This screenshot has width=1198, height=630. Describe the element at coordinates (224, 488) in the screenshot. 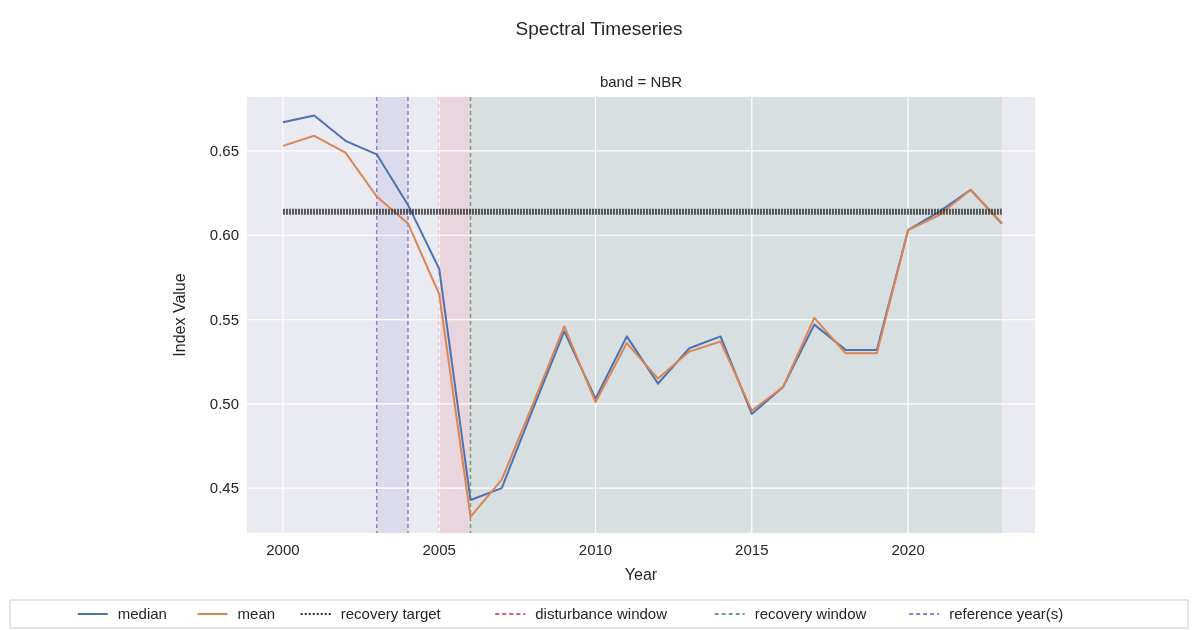

I see `y-tick-label: 0.45` at that location.